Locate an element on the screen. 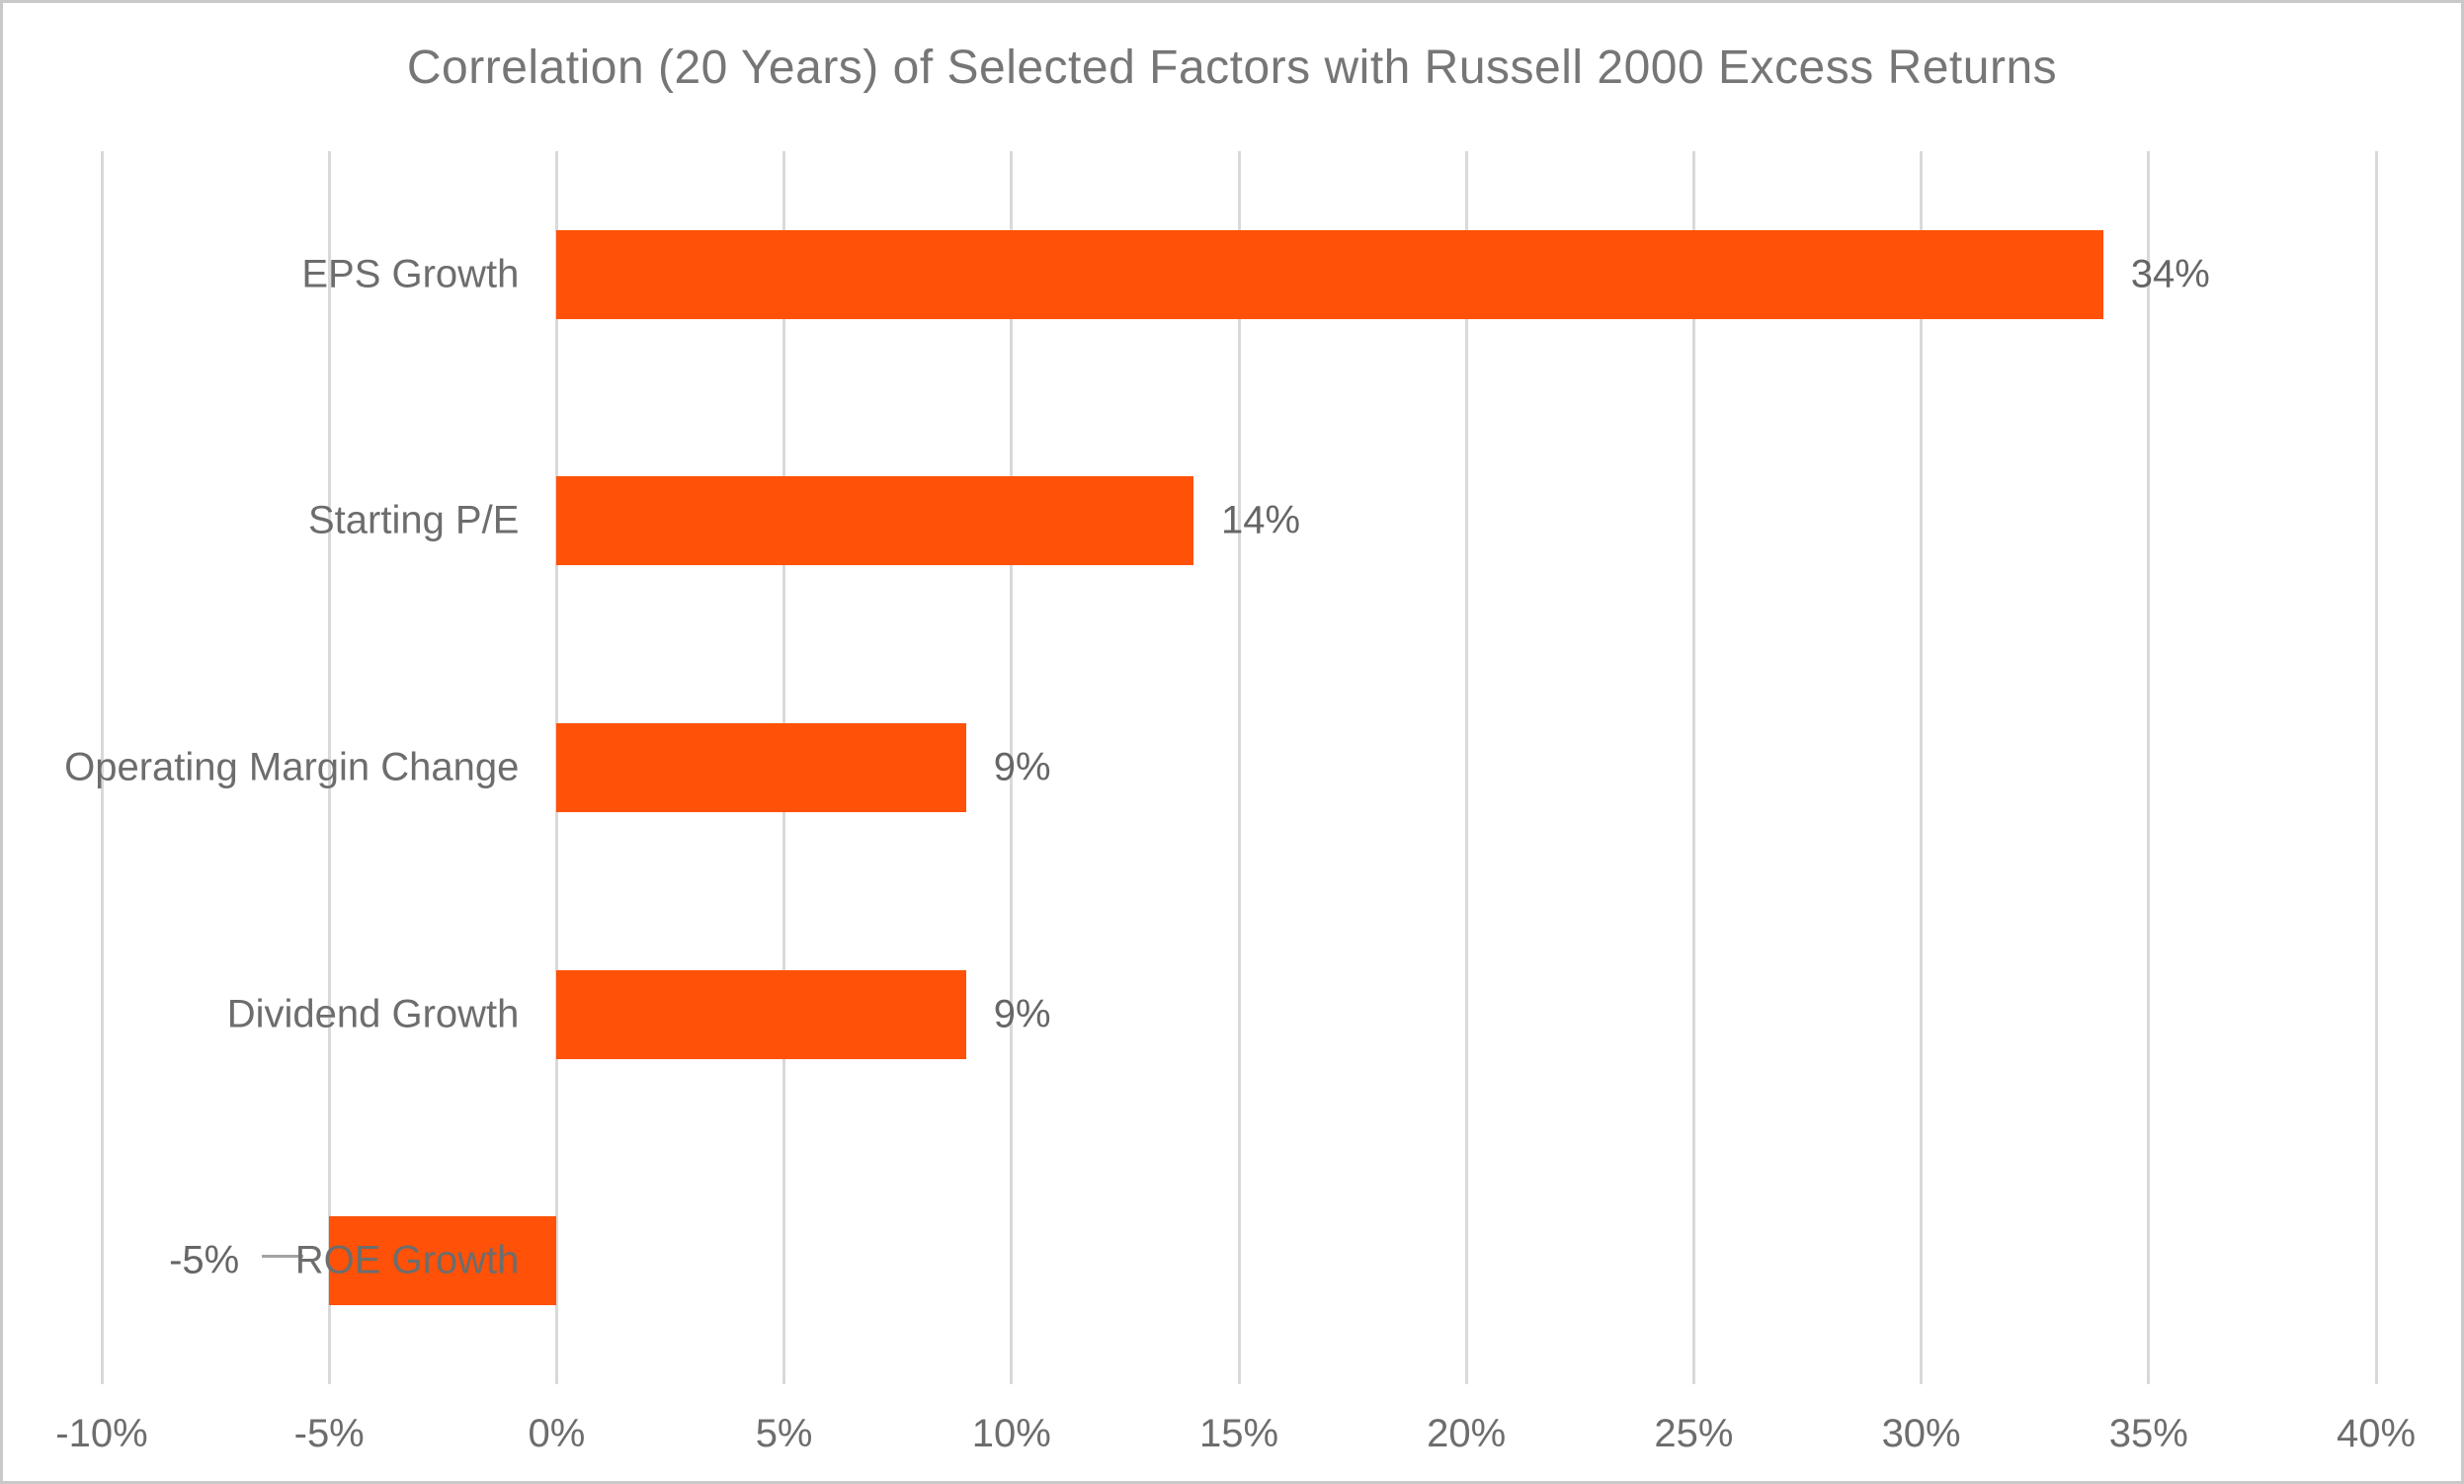 The width and height of the screenshot is (2464, 1484). x-axis-tick-label: 25% is located at coordinates (1694, 1433).